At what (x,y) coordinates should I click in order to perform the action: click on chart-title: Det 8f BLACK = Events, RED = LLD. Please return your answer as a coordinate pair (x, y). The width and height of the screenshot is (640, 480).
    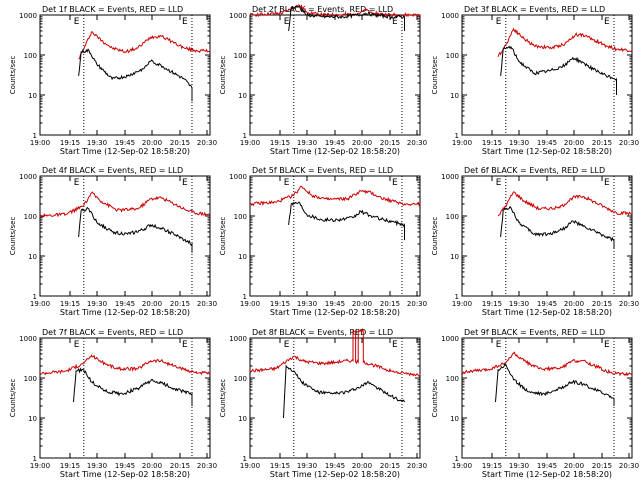
    Looking at the image, I should click on (322, 332).